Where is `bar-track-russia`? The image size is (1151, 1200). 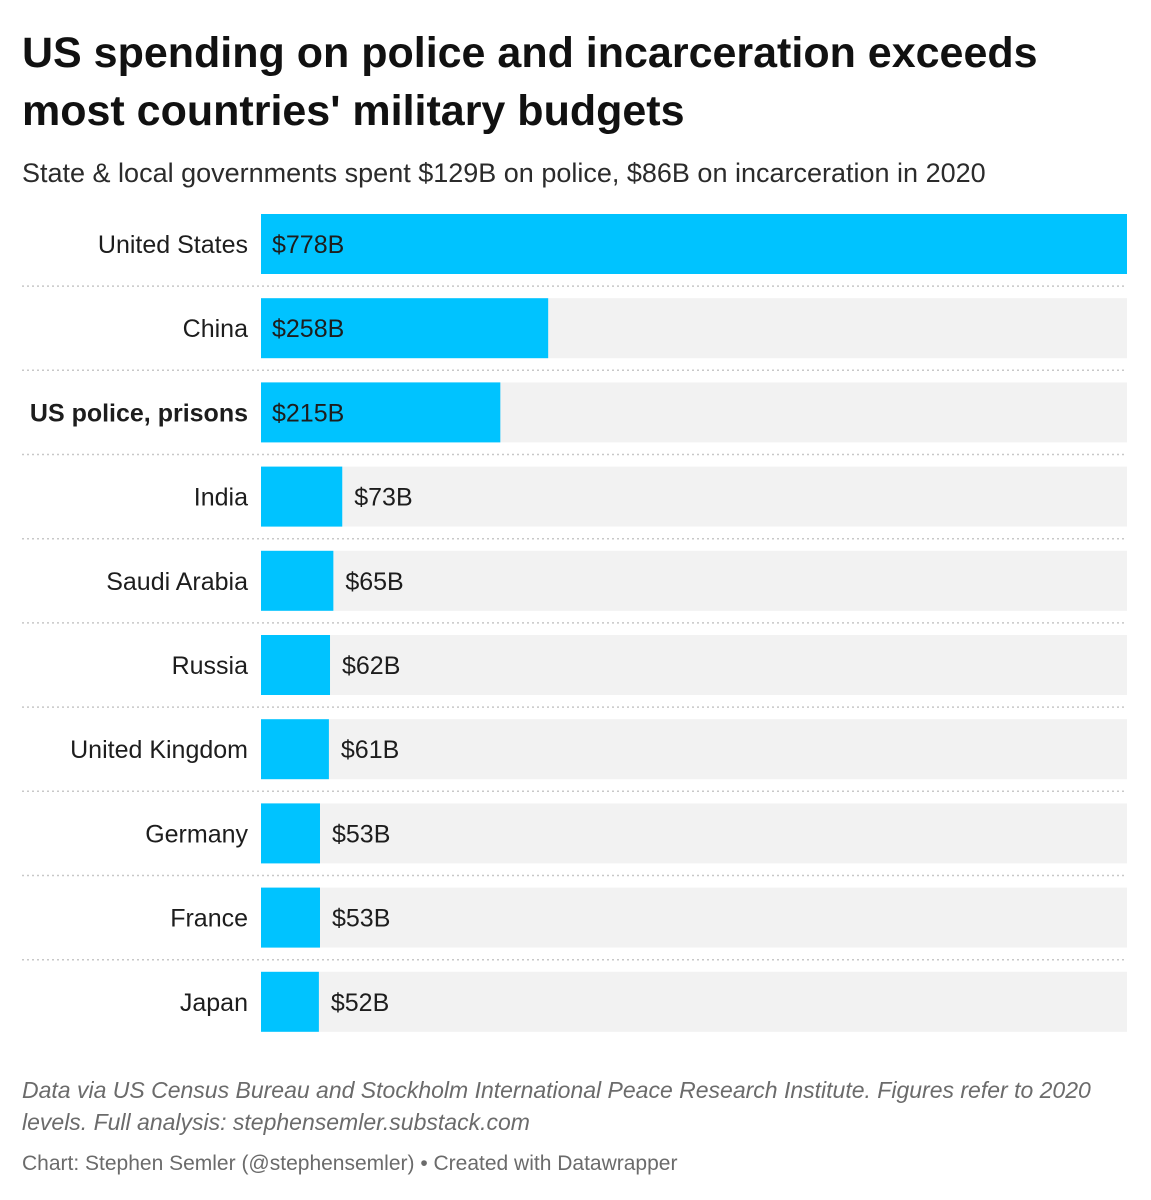
bar-track-russia is located at coordinates (694, 665).